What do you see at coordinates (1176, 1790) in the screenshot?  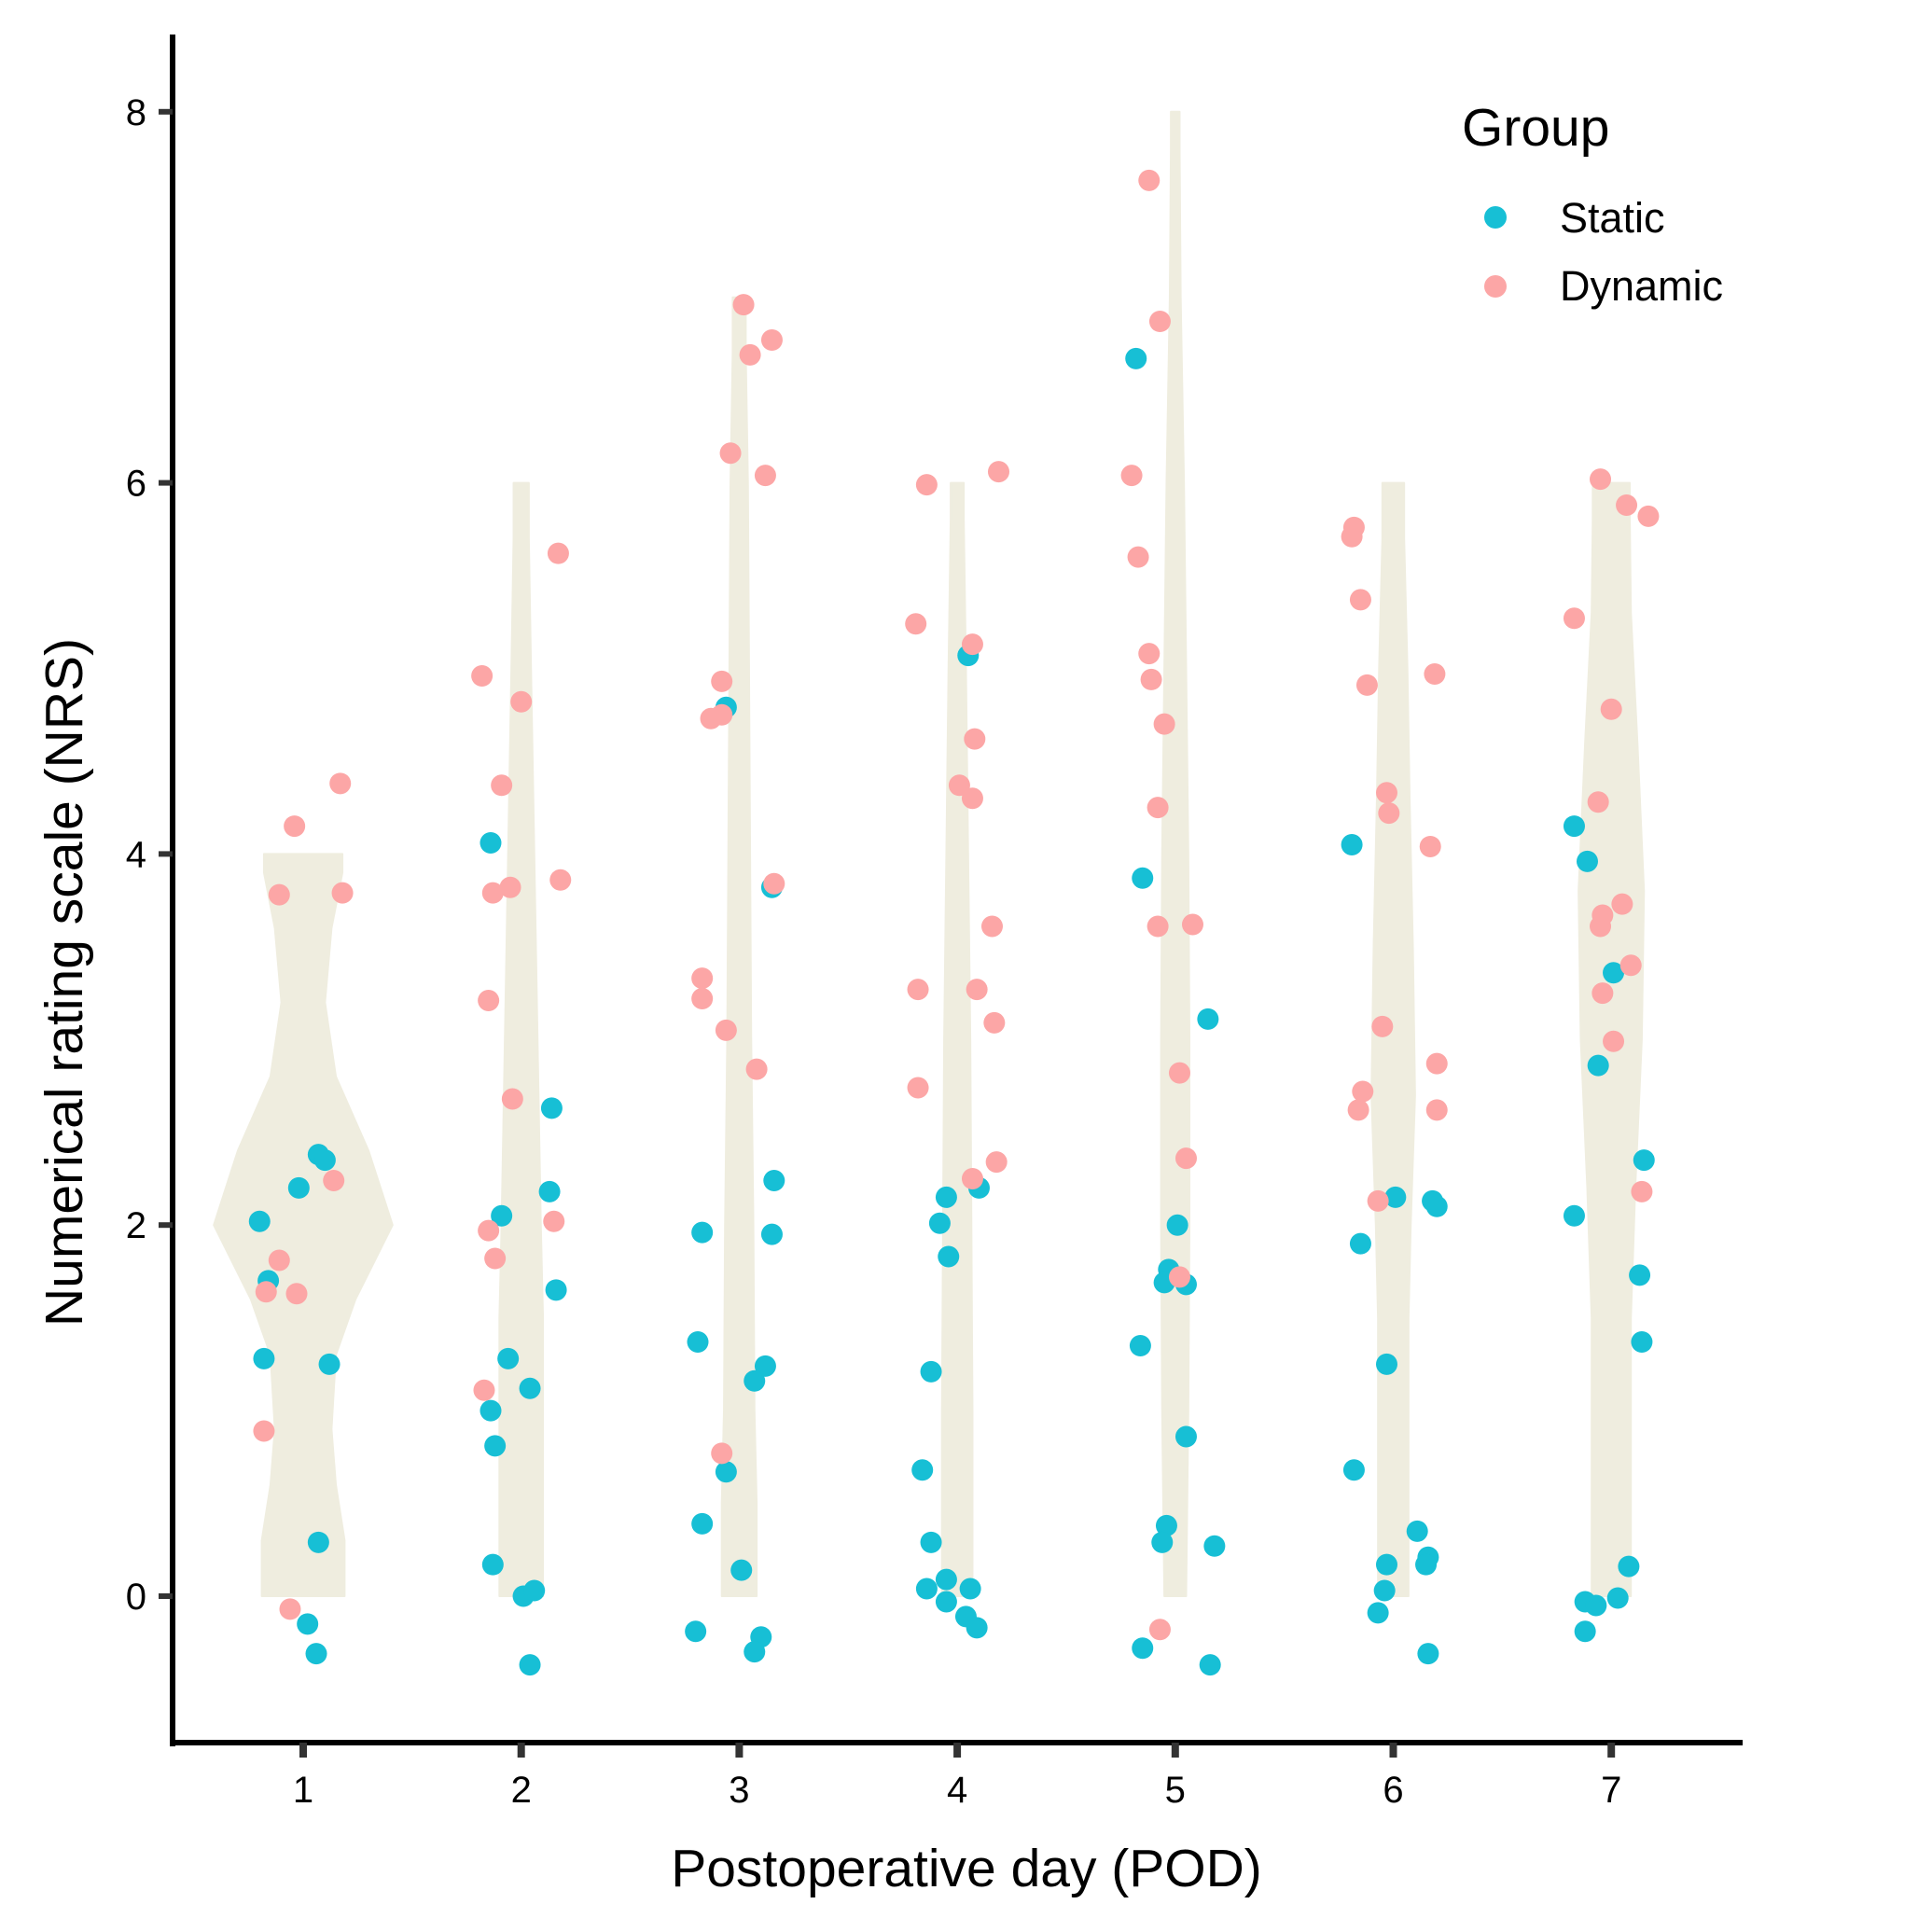 I see `x-tick-label: 5` at bounding box center [1176, 1790].